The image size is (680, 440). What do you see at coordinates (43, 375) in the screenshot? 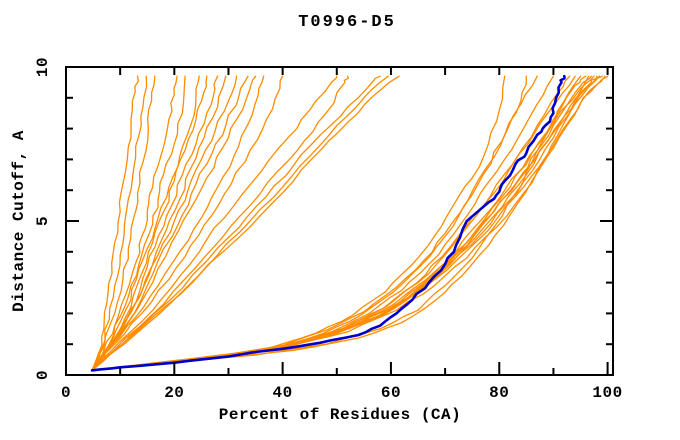
I see `y-tick-label-0: 0` at bounding box center [43, 375].